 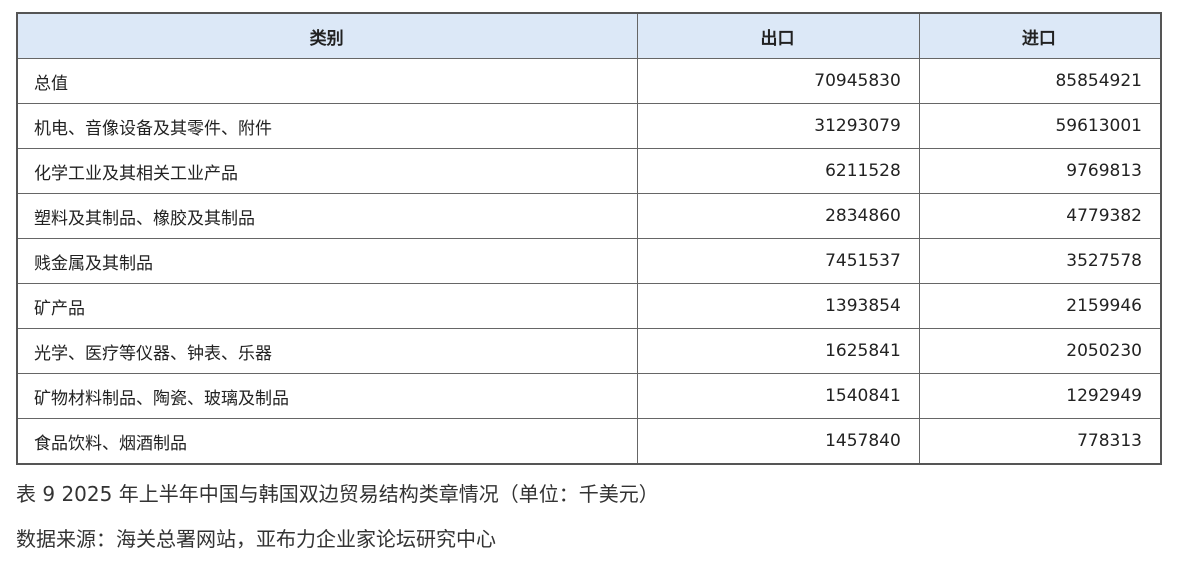 I want to click on header-export: 出口, so click(x=778, y=35).